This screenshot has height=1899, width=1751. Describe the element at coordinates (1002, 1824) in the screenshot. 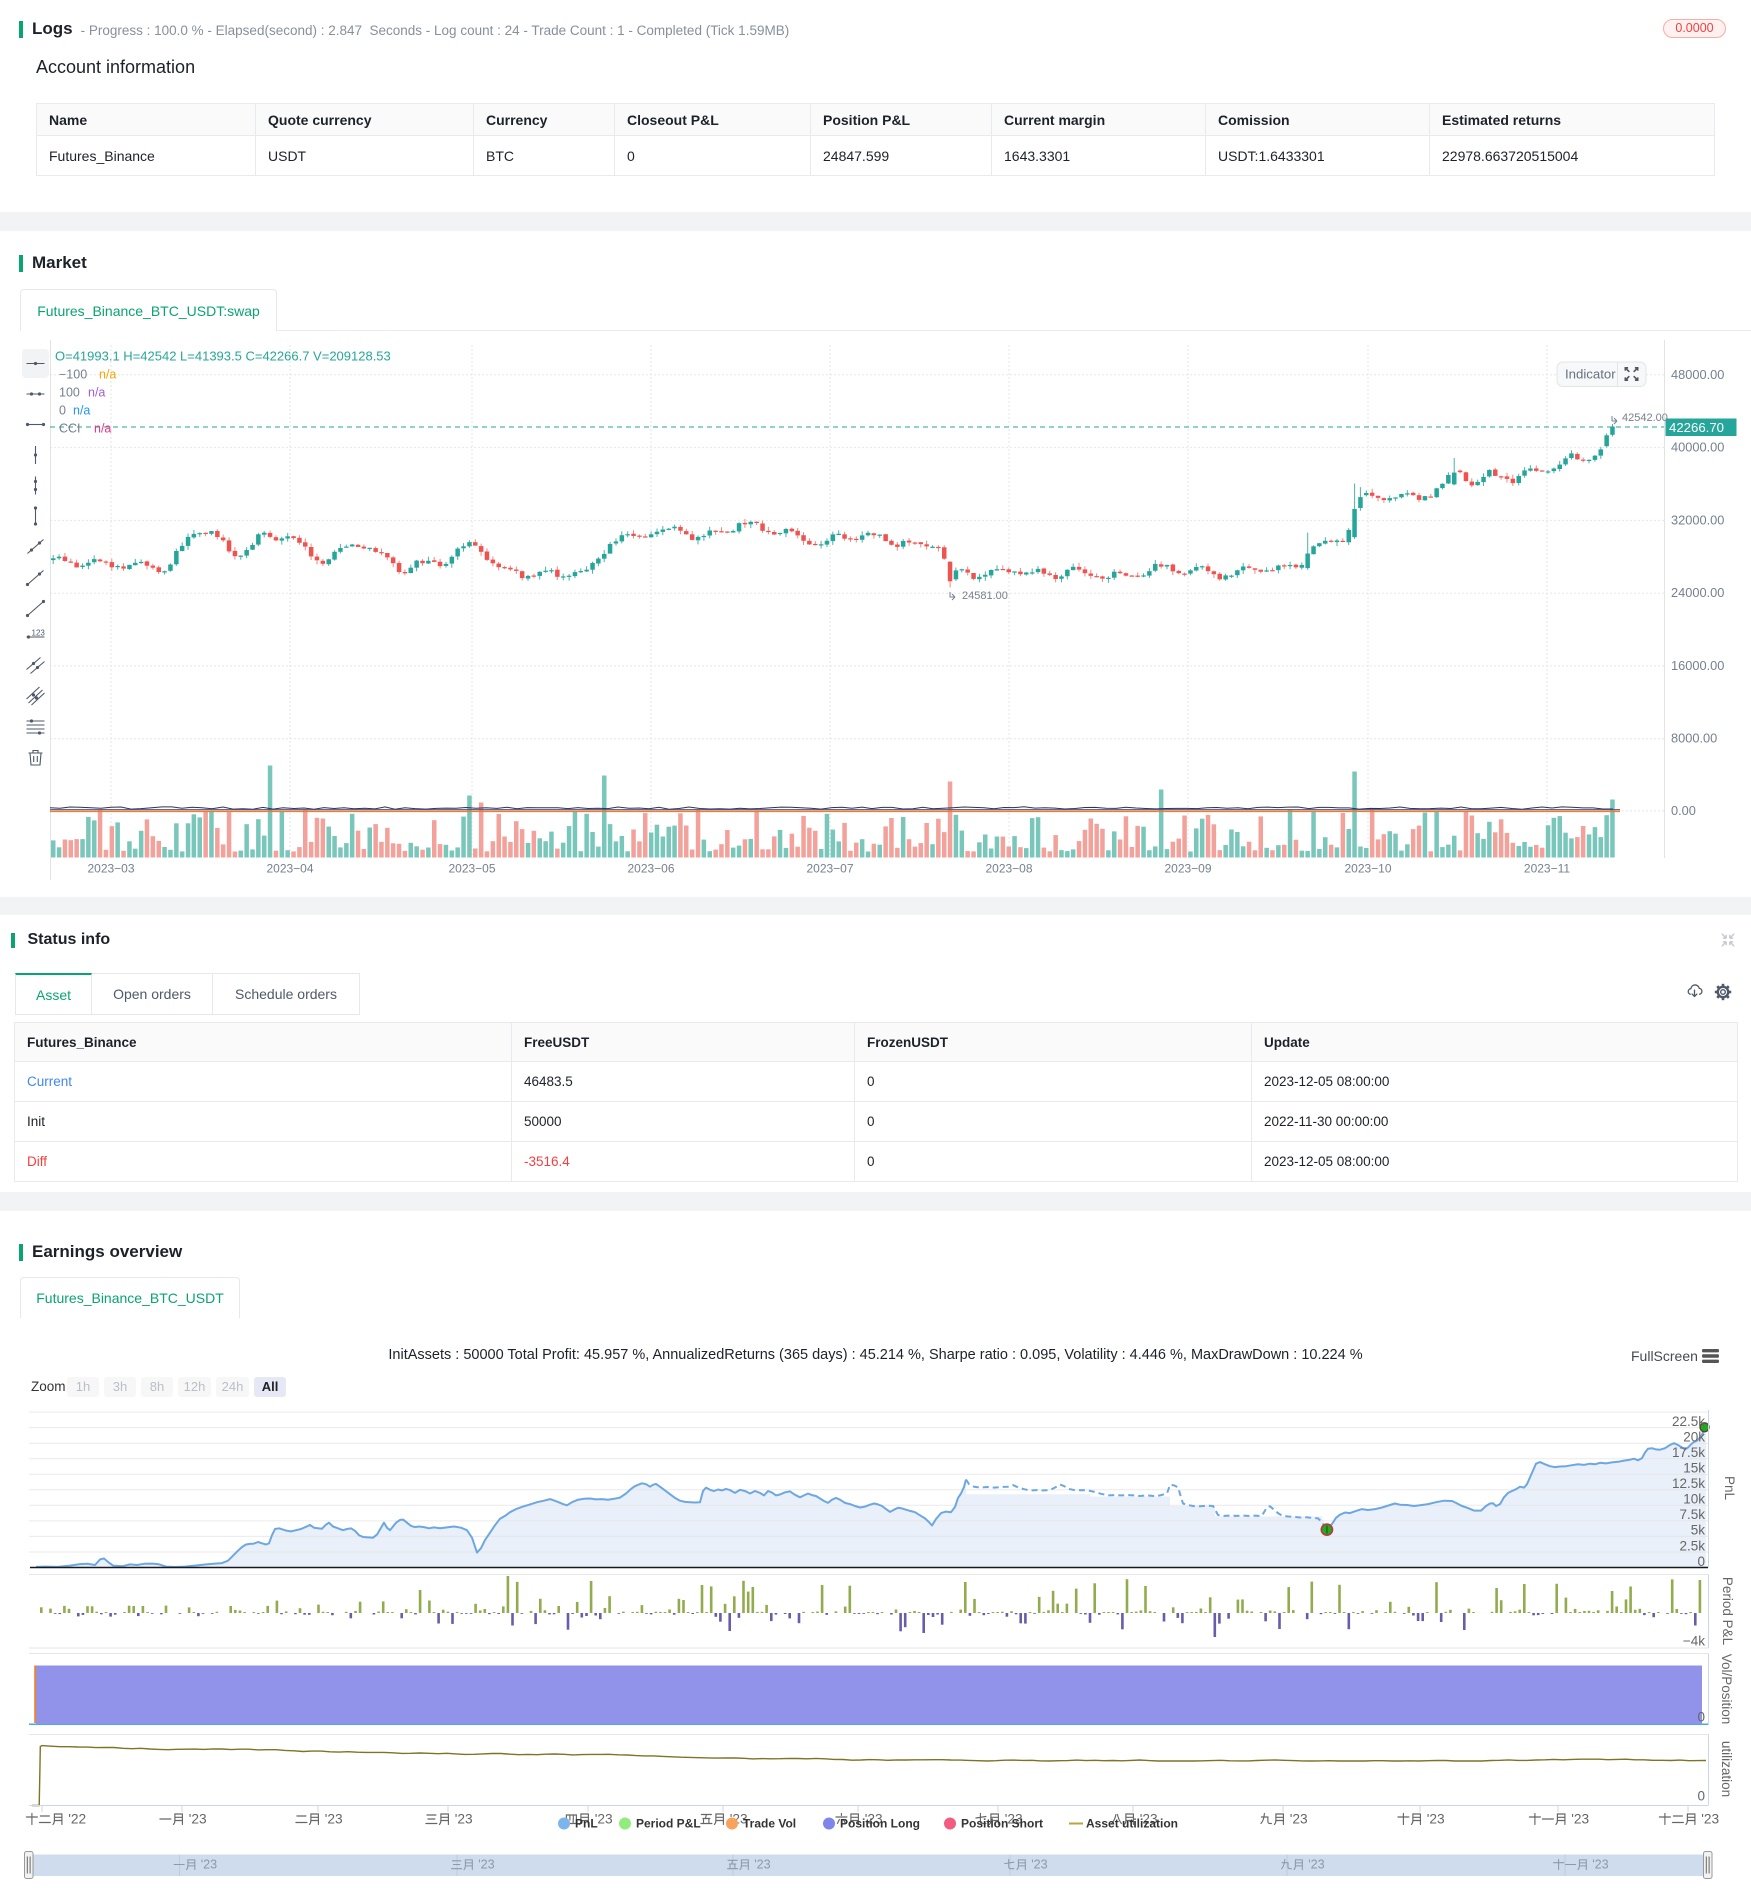

I see `svg-text: Position Short` at that location.